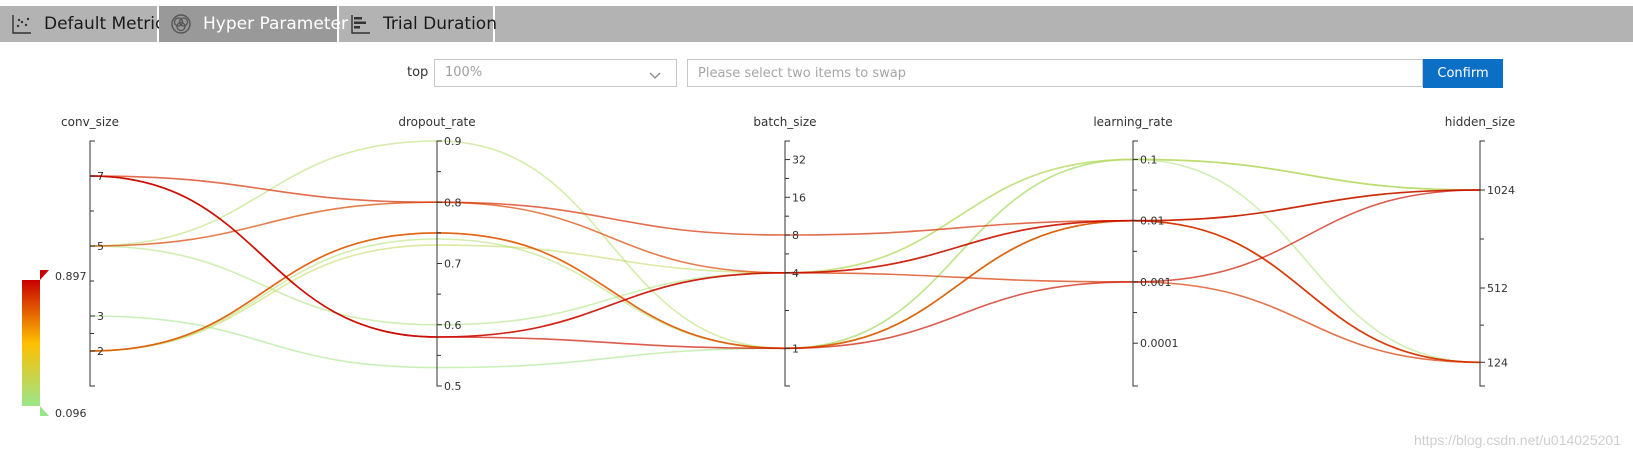  What do you see at coordinates (799, 197) in the screenshot?
I see `tick-label: 16` at bounding box center [799, 197].